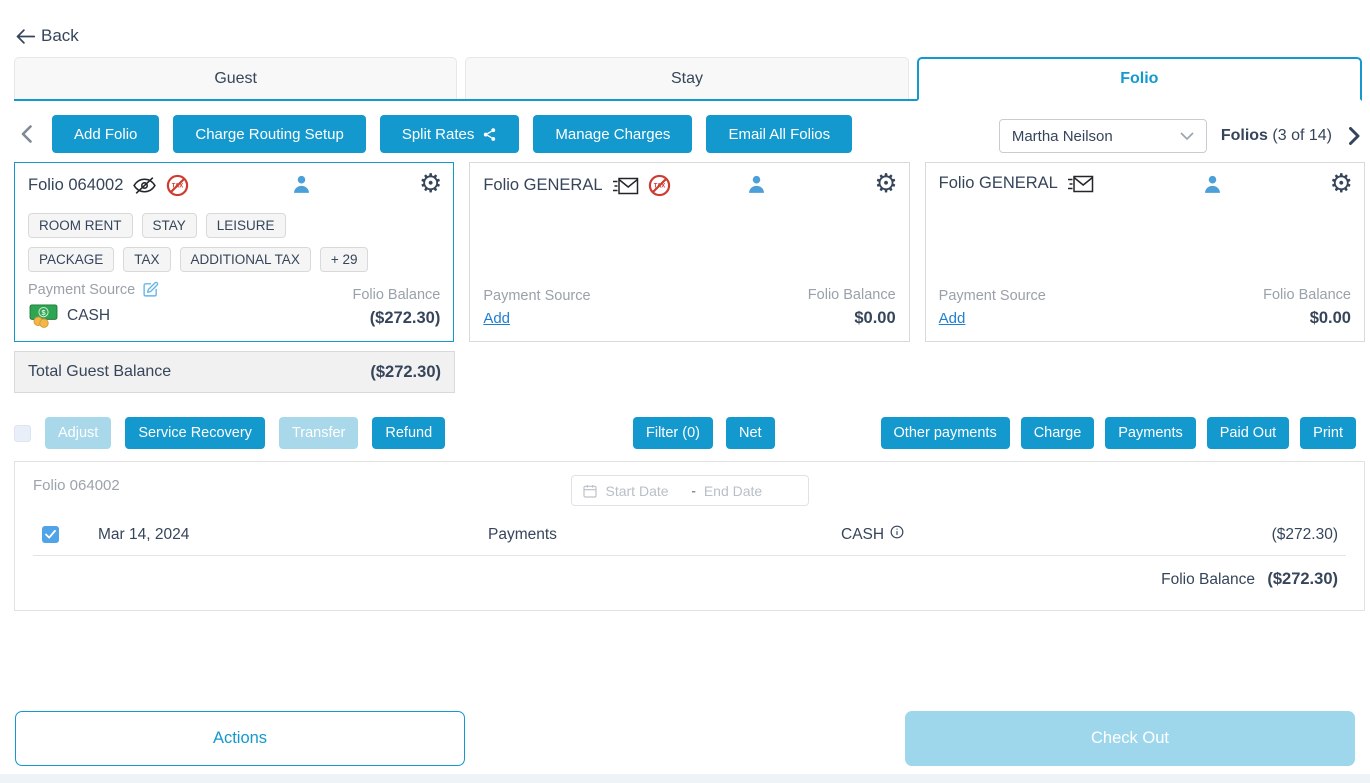  I want to click on folio-balance-value: ($272.30), so click(405, 318).